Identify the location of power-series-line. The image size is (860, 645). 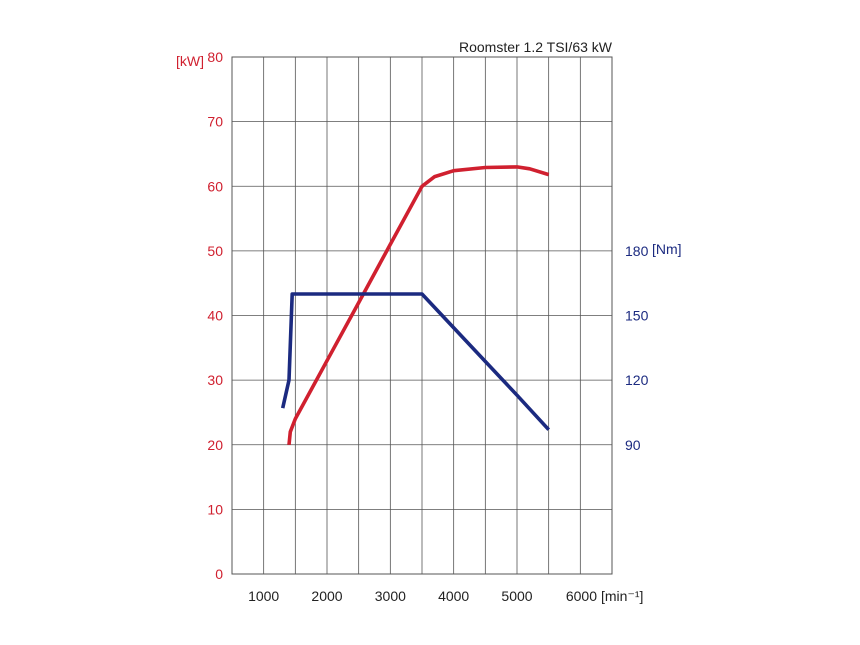
(418, 305).